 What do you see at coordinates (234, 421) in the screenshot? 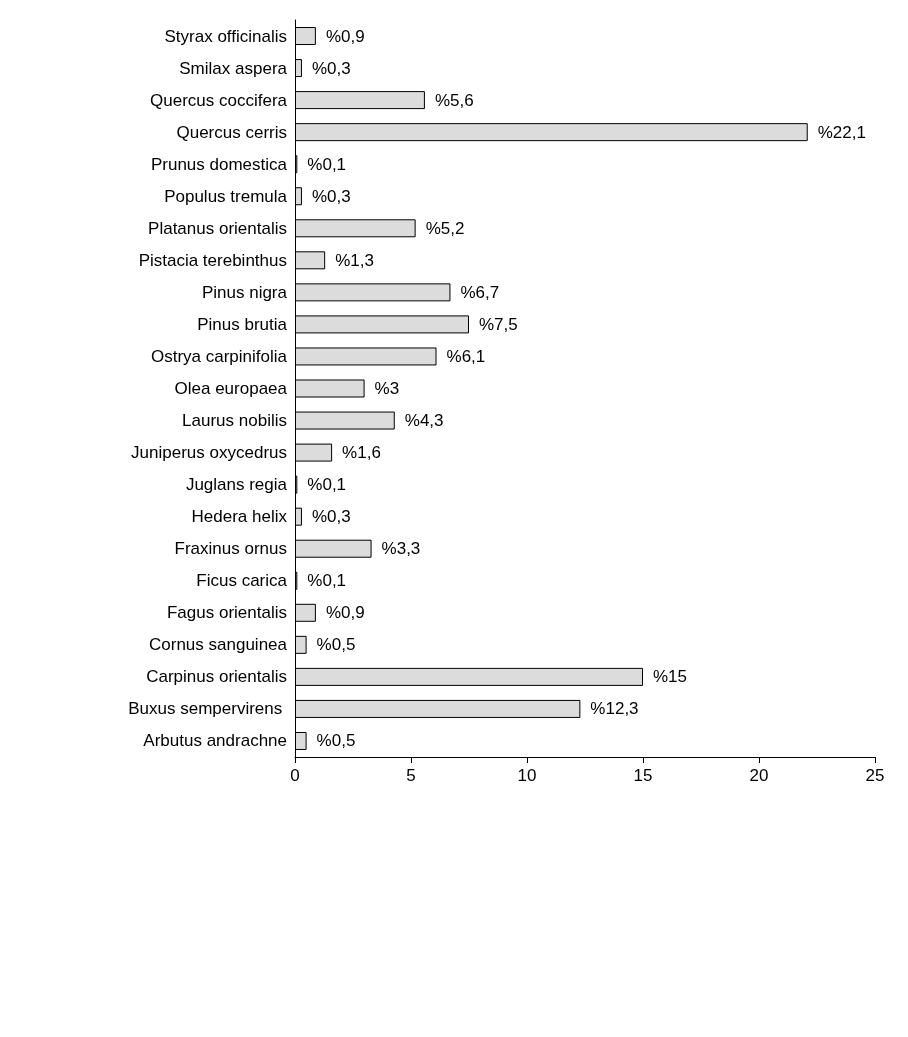
I see `y-tick-label: Laurus nobilis` at bounding box center [234, 421].